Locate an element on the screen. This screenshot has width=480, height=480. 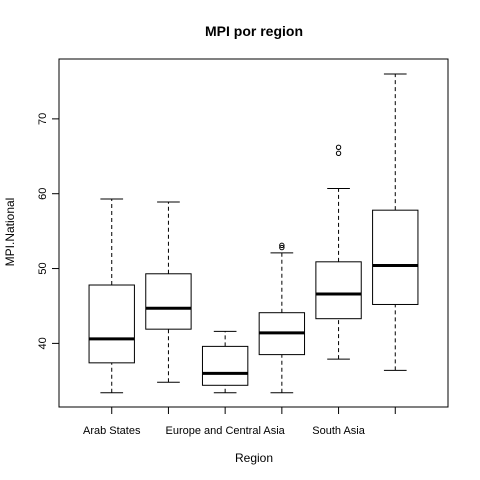
y-tick-label: 70 is located at coordinates (43, 119).